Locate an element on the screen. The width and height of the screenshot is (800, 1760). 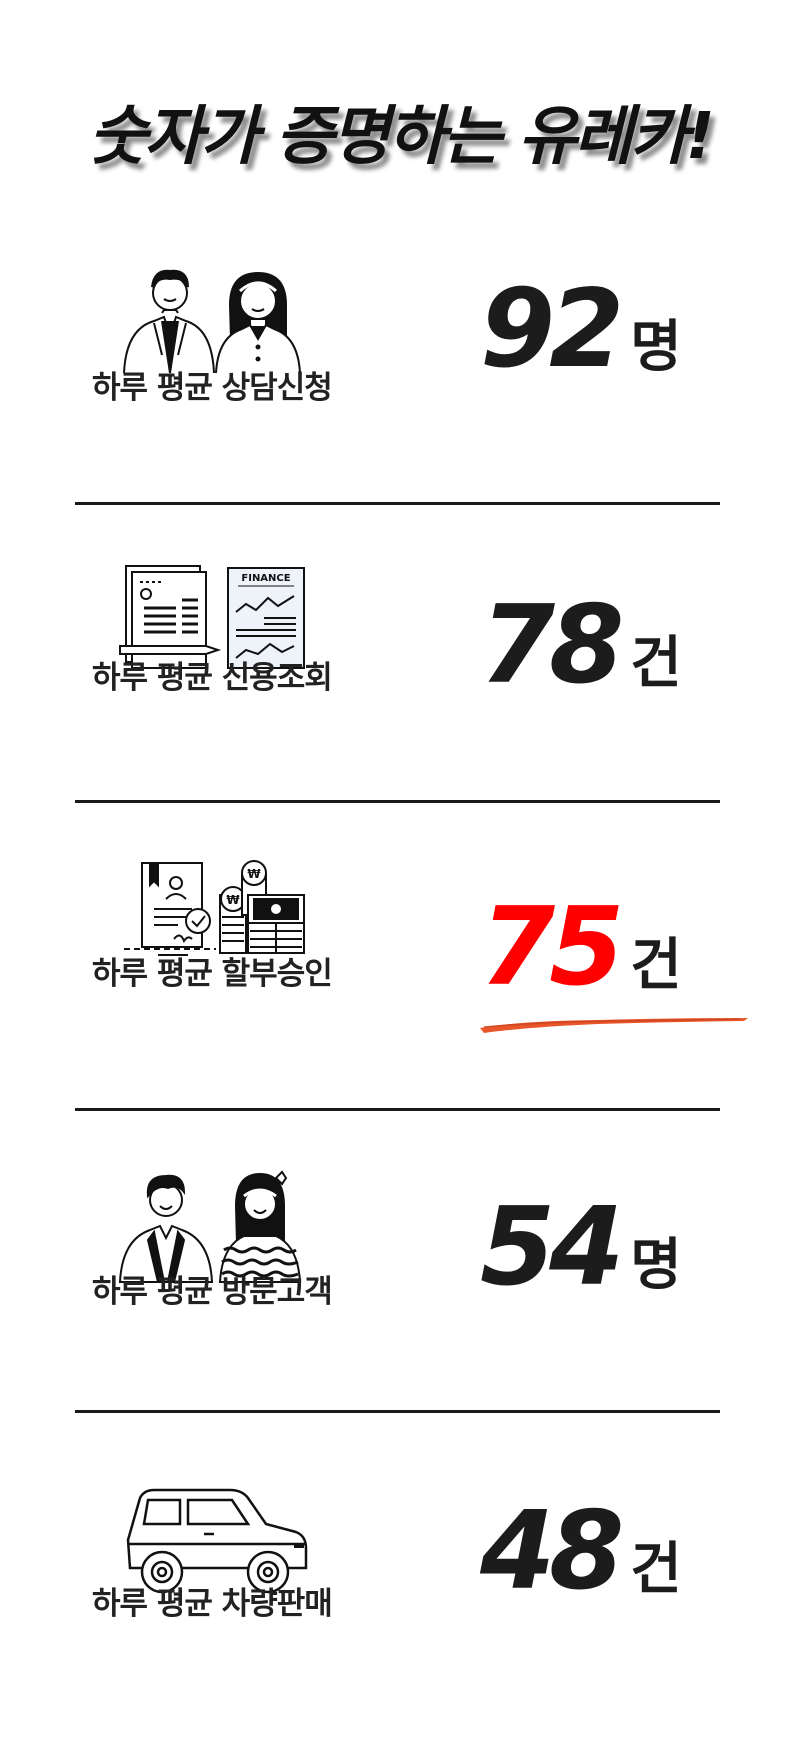
stat-value-group: 48 건 is located at coordinates (620, 1552).